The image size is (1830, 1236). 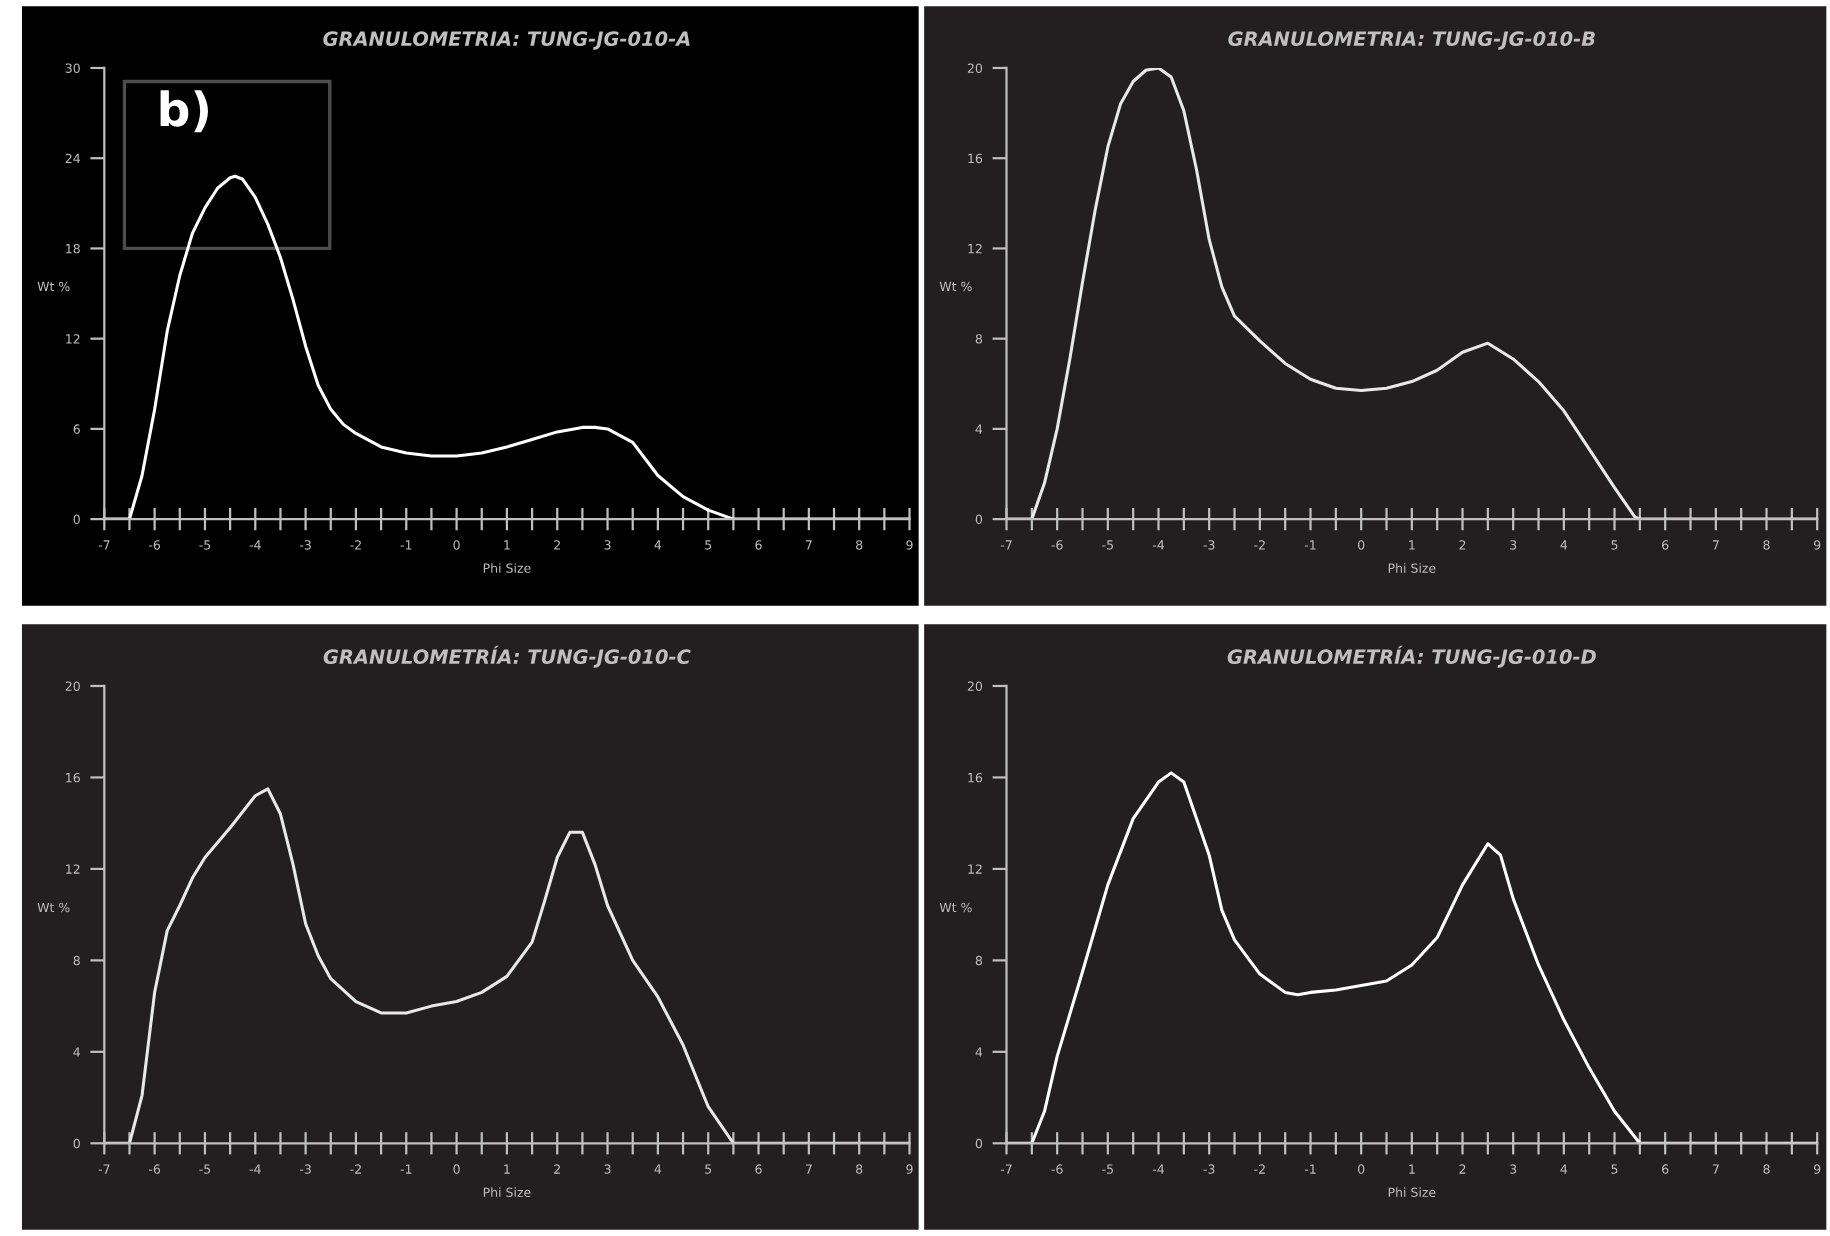 I want to click on chart-title: GRANULOMETRÍA: TUNG-JG-010-C, so click(x=507, y=656).